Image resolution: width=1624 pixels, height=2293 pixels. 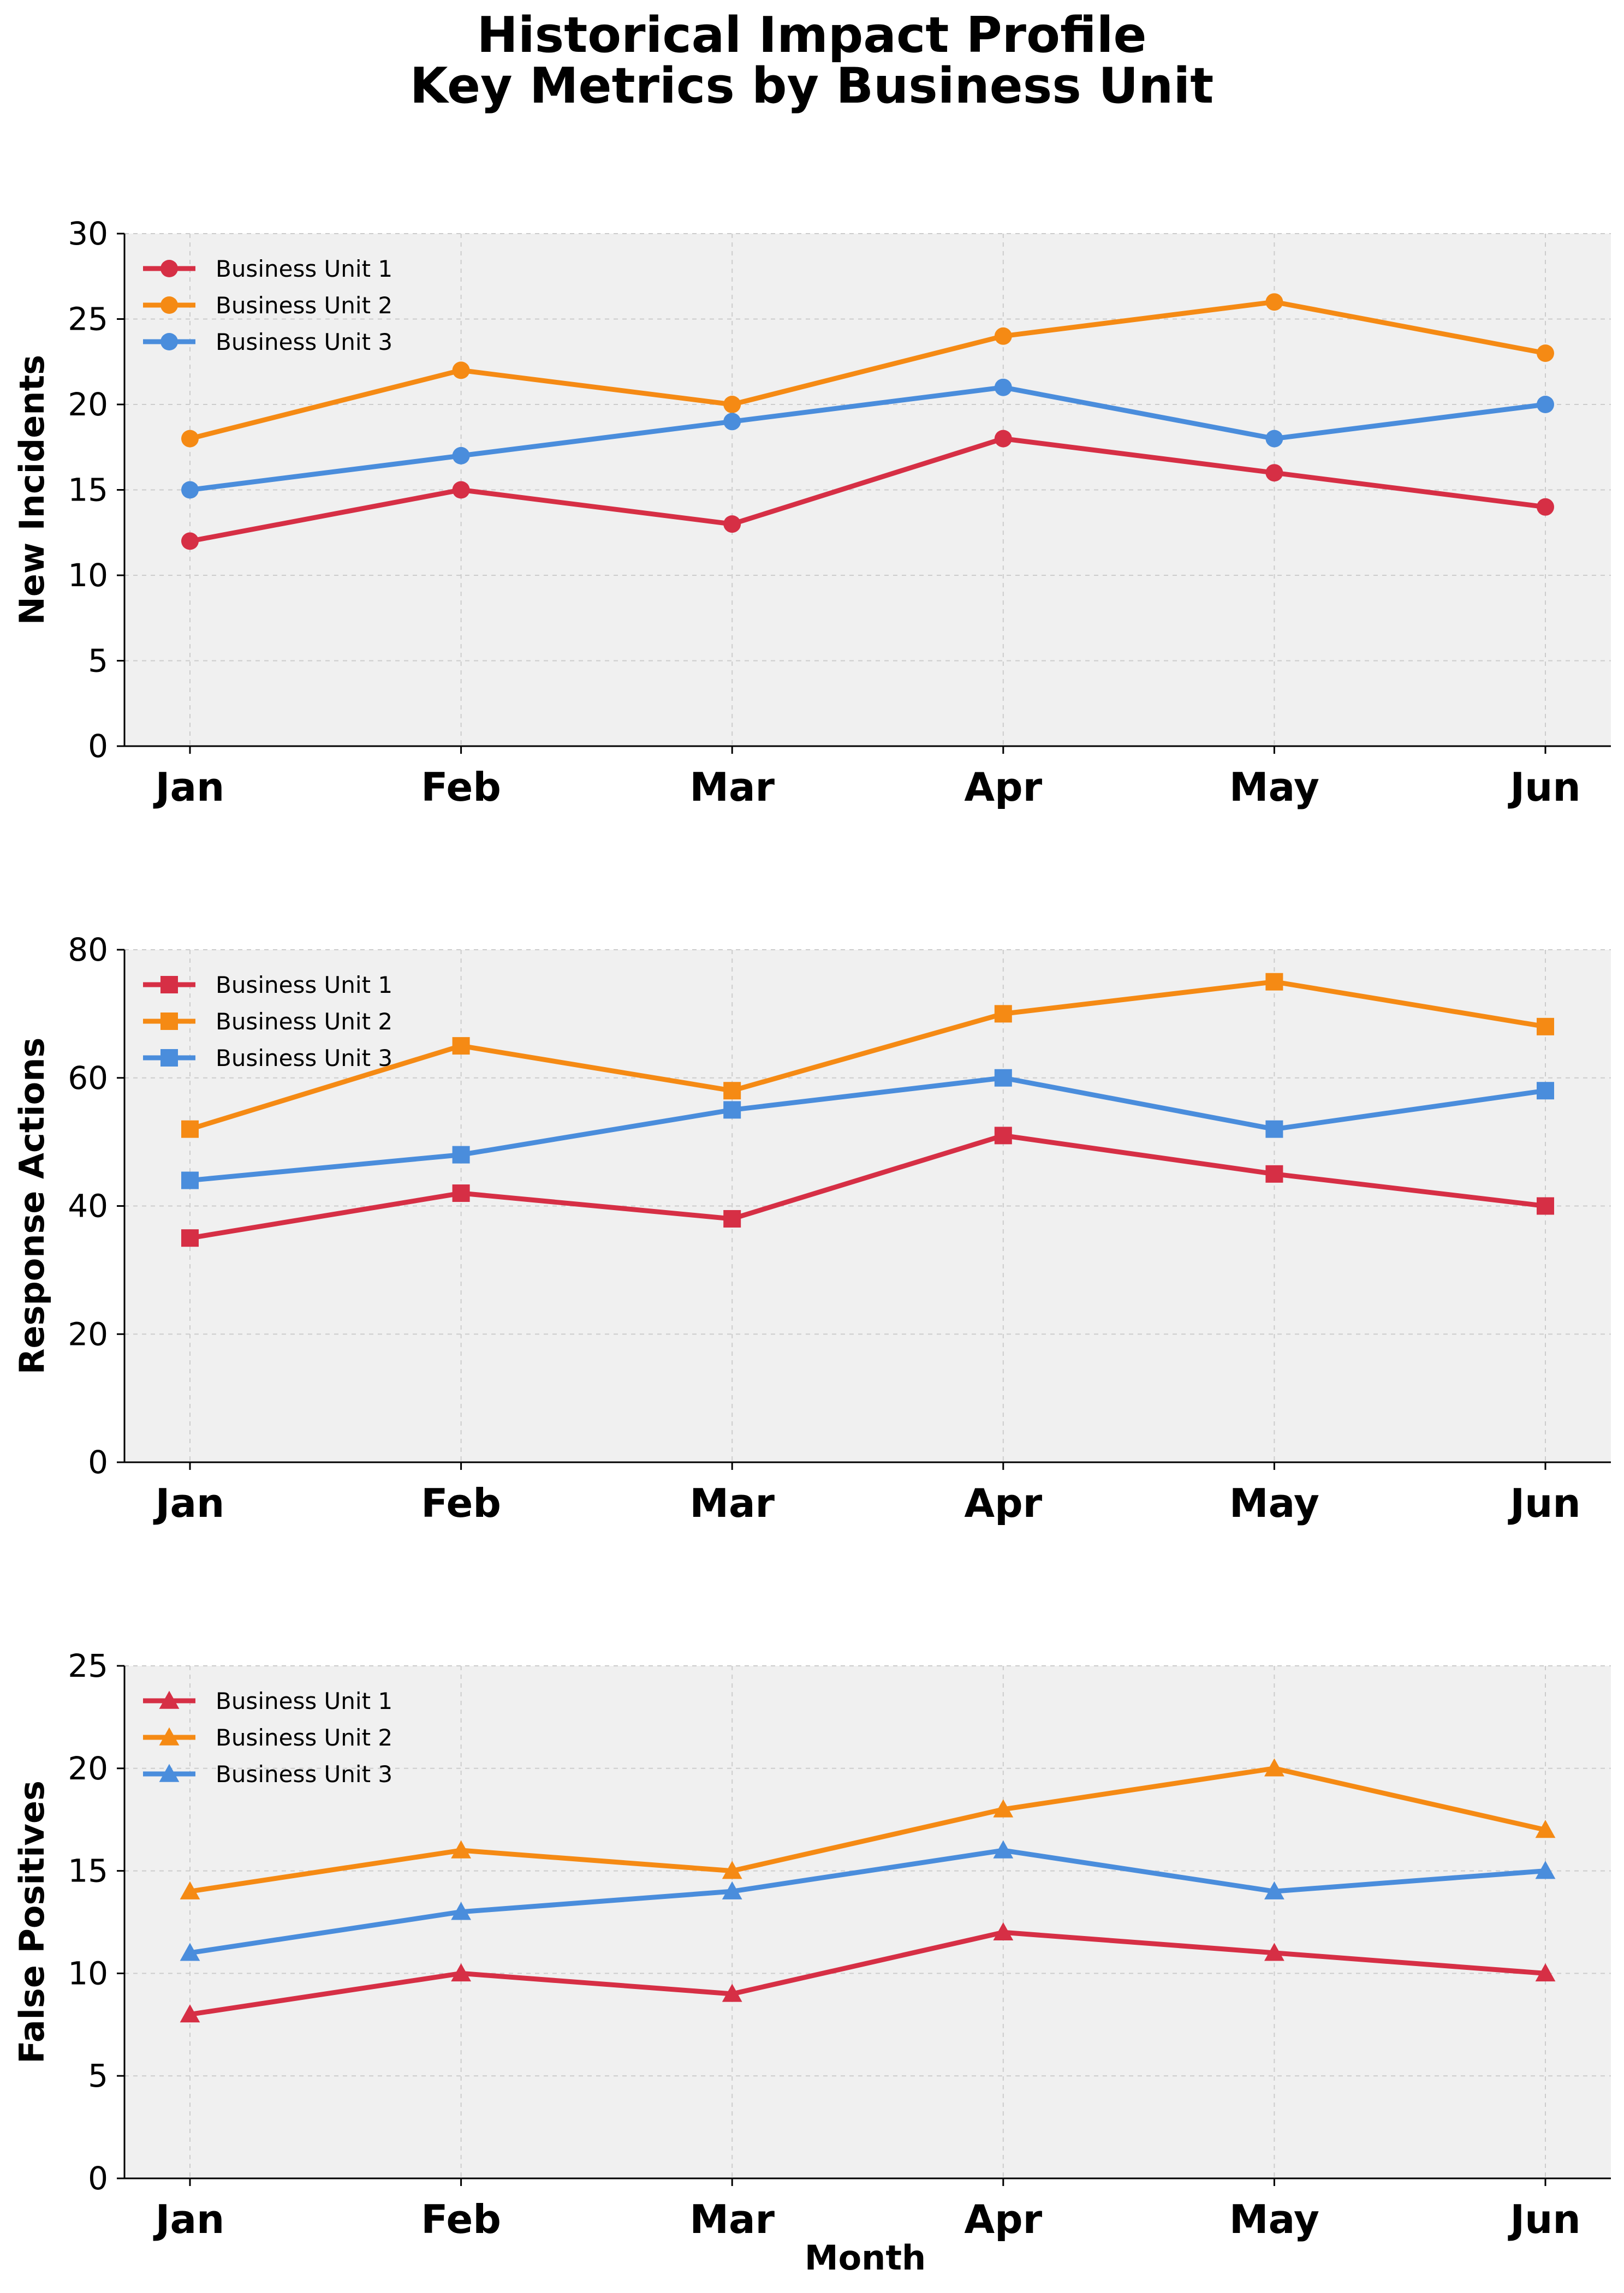 I want to click on y-tick-label: 80, so click(x=88, y=949).